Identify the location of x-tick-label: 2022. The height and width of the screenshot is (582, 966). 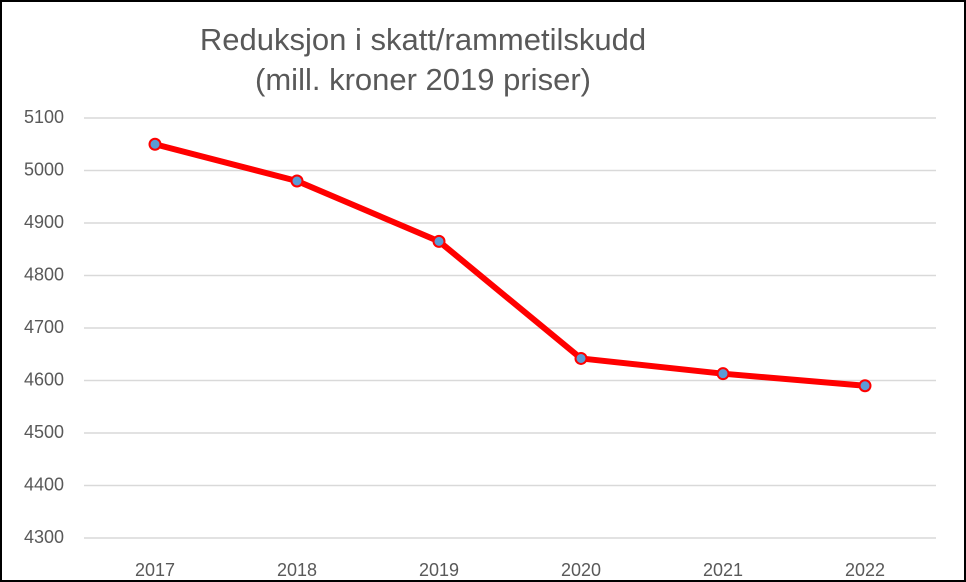
(865, 570).